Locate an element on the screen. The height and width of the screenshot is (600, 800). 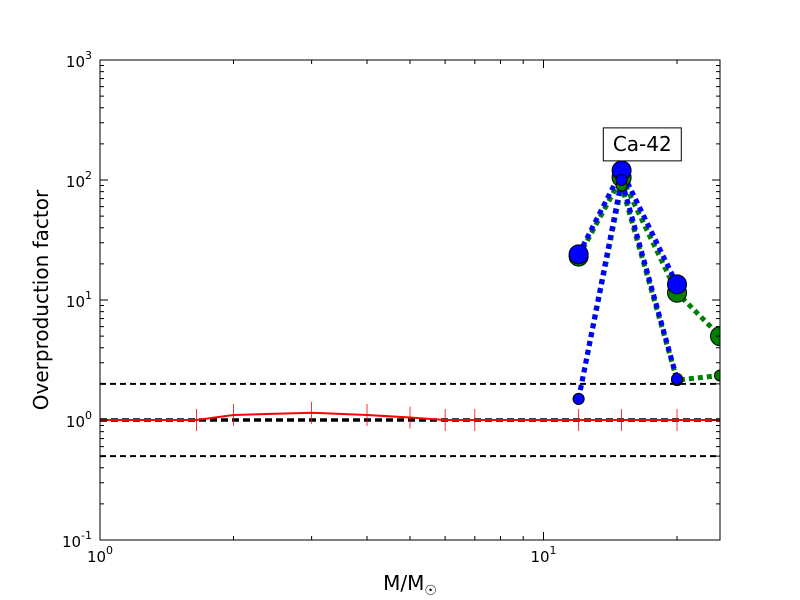
y-tick-label-4: 10³ is located at coordinates (79, 60).